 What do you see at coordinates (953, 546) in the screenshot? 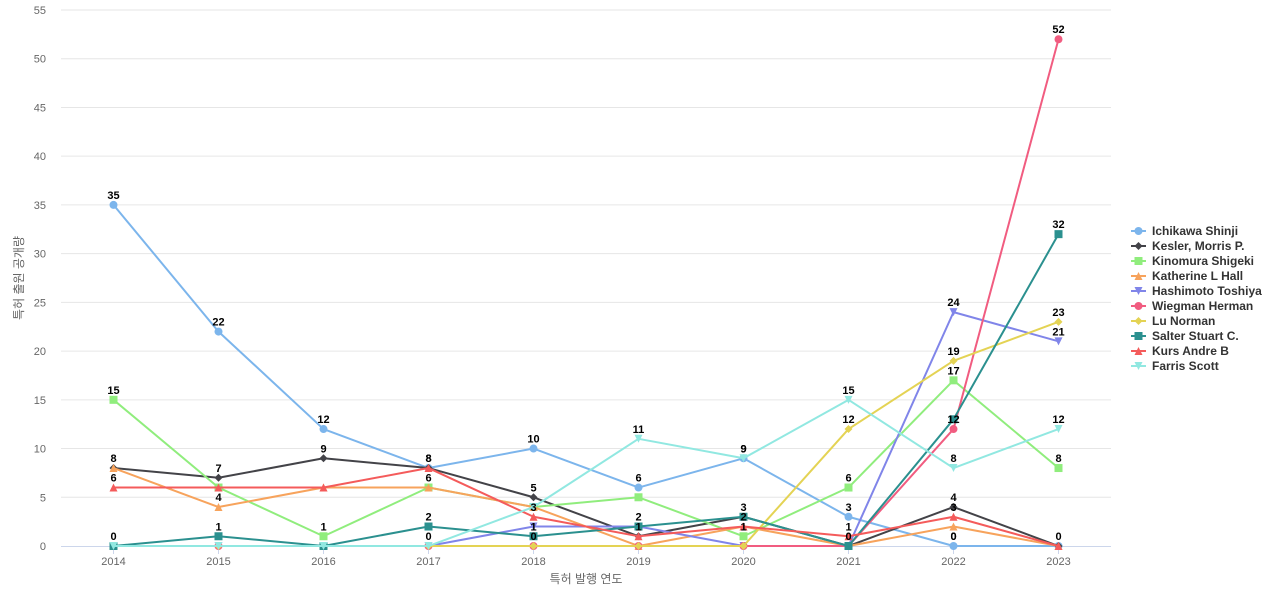
I see `point-ichikawa-shinji-2022` at bounding box center [953, 546].